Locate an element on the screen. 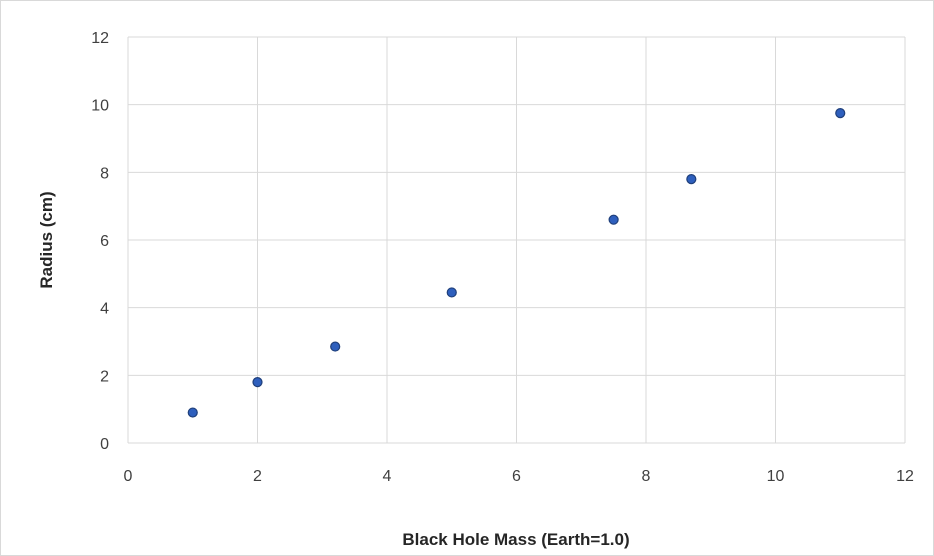 The width and height of the screenshot is (934, 556). x-axis-tick-labels: 0 2 4 6 8 10 12 is located at coordinates (519, 476).